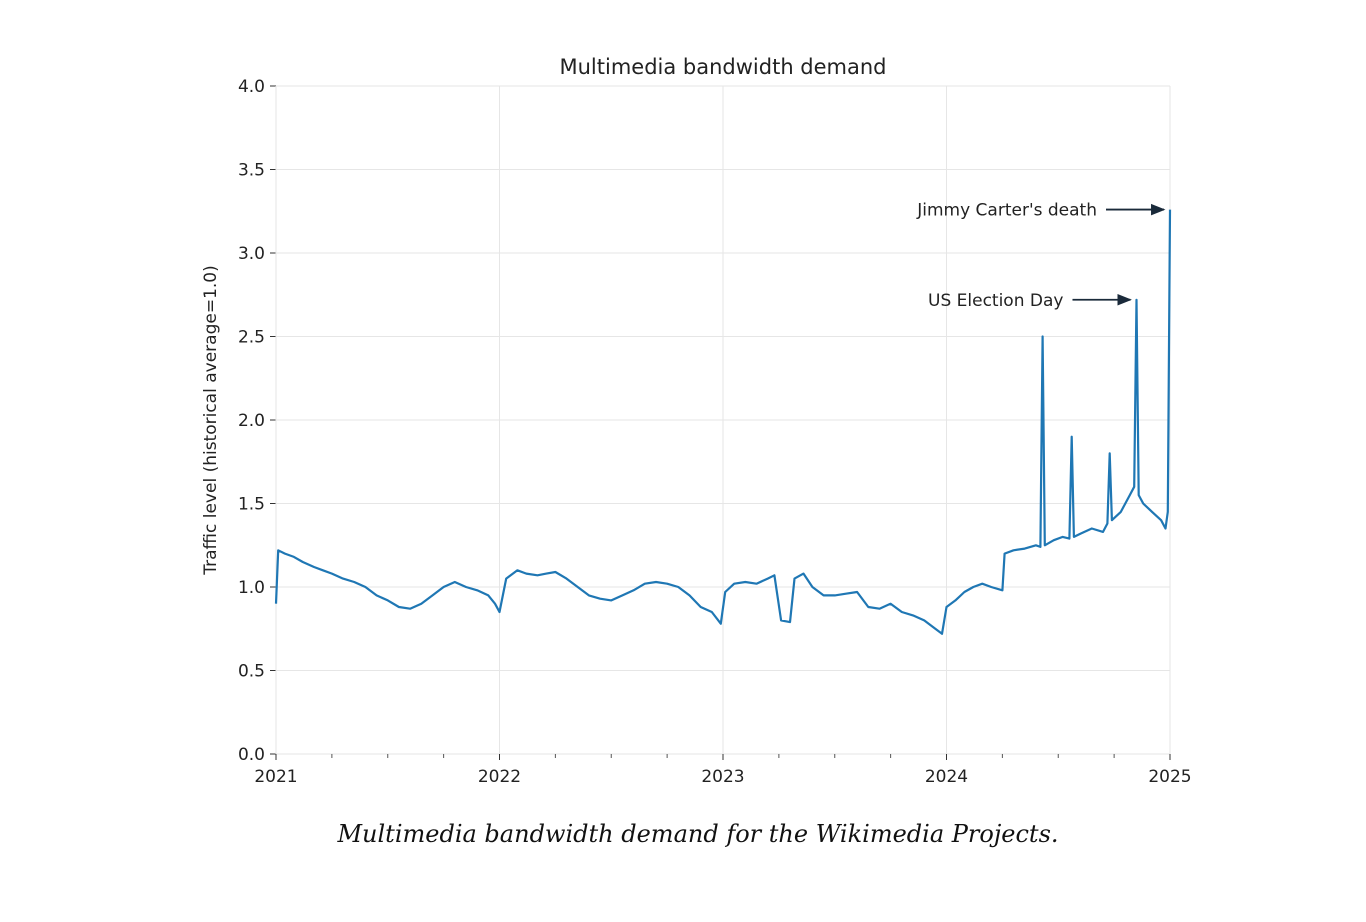 The image size is (1366, 922). I want to click on y-tick-label: 1.5, so click(251, 505).